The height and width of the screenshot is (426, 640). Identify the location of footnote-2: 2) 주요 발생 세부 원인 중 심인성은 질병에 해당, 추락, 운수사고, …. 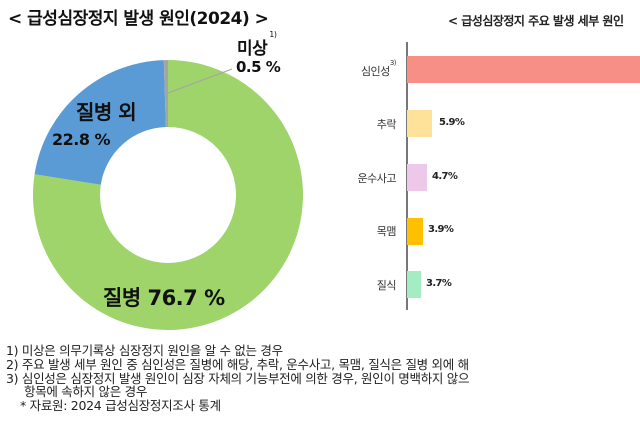
(237, 364).